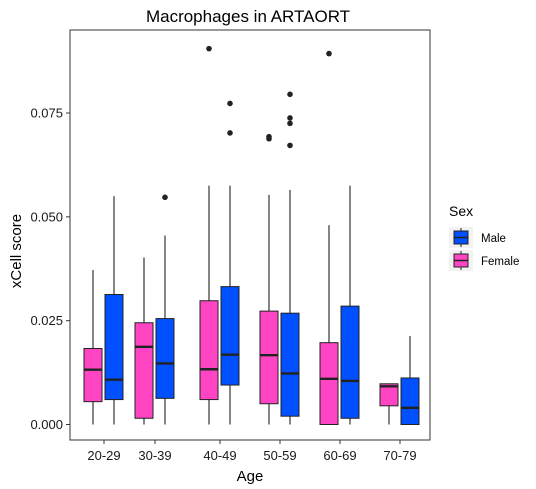  What do you see at coordinates (46, 216) in the screenshot?
I see `y-tick-label: 0.050` at bounding box center [46, 216].